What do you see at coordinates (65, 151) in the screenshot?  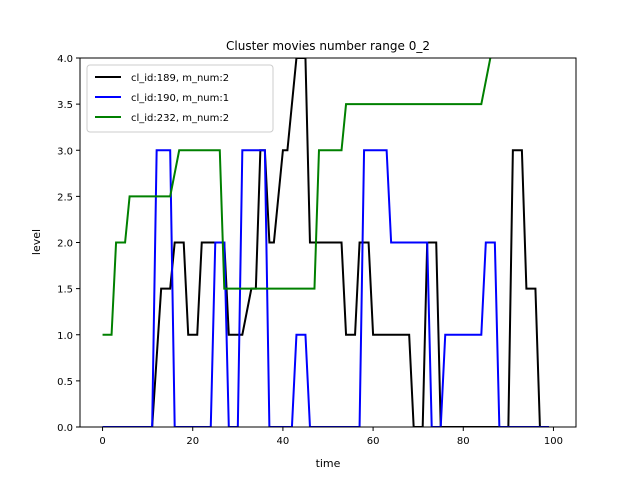 I see `y-tick-label: 3.0` at bounding box center [65, 151].